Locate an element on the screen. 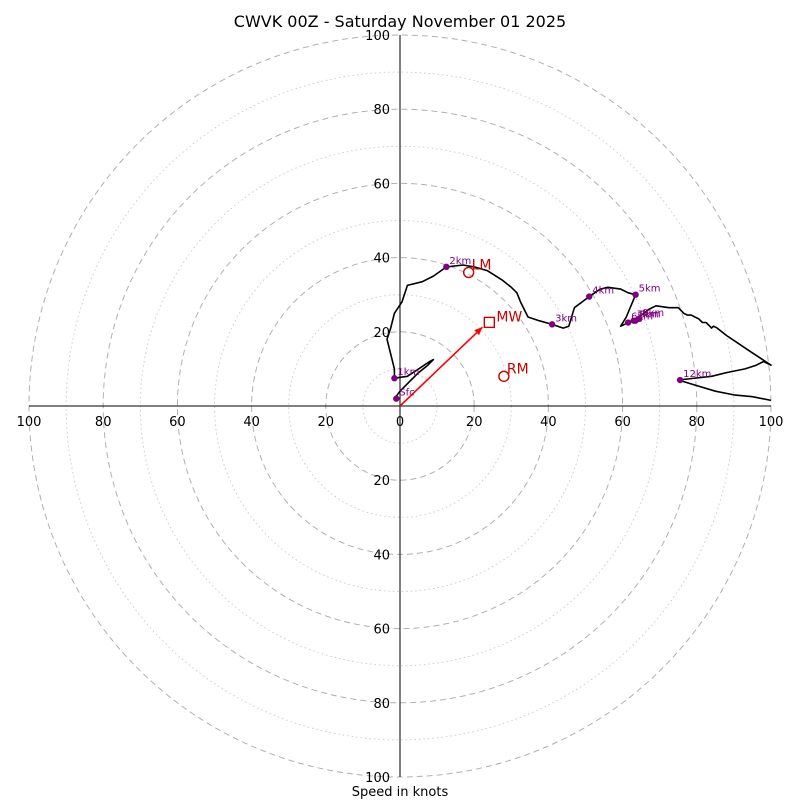 The width and height of the screenshot is (800, 800). mean-wind-label: MW is located at coordinates (509, 317).